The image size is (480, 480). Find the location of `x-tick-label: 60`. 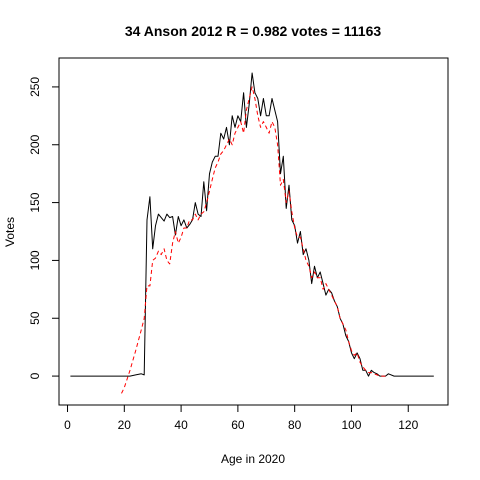

x-tick-label: 60 is located at coordinates (238, 425).